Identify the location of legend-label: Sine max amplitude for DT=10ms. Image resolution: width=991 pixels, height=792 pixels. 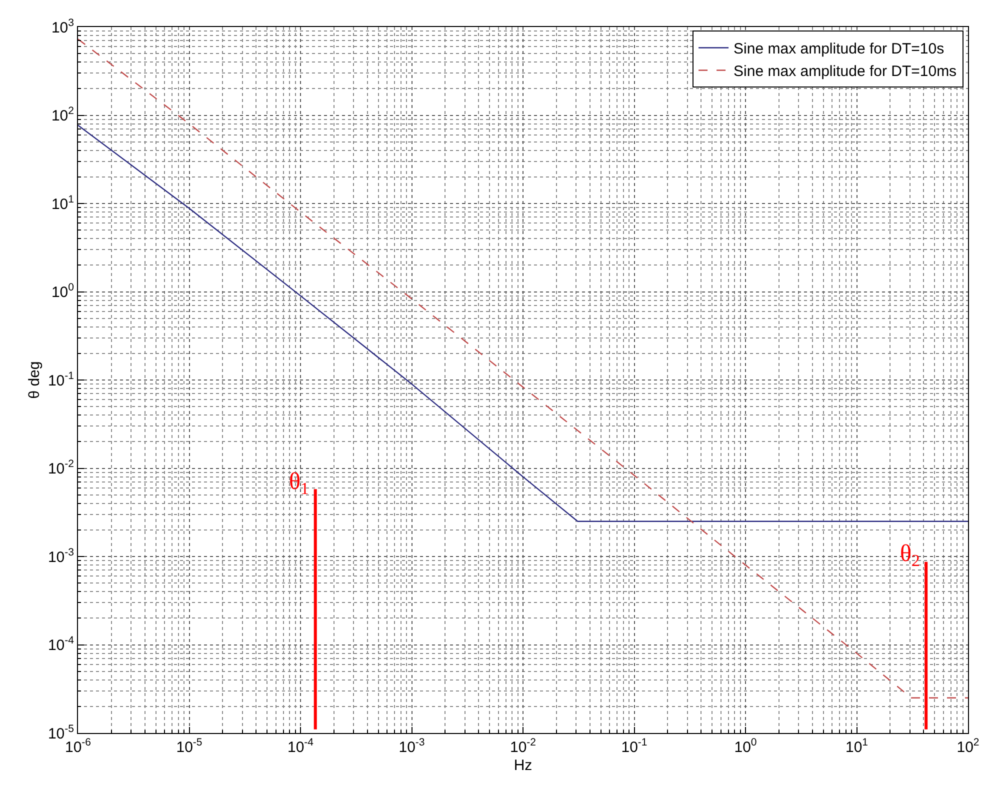
(845, 71).